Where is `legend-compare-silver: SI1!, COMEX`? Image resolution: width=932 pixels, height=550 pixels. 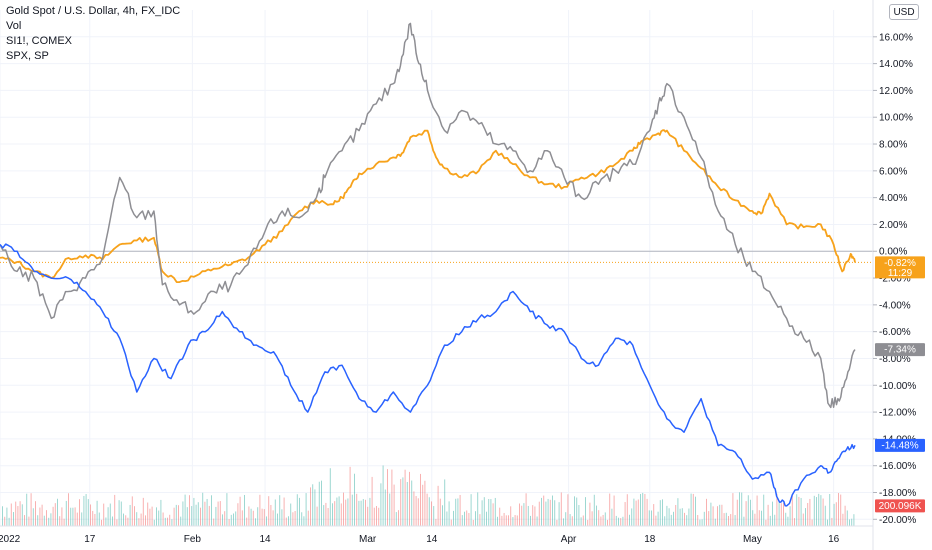
legend-compare-silver: SI1!, COMEX is located at coordinates (39, 41).